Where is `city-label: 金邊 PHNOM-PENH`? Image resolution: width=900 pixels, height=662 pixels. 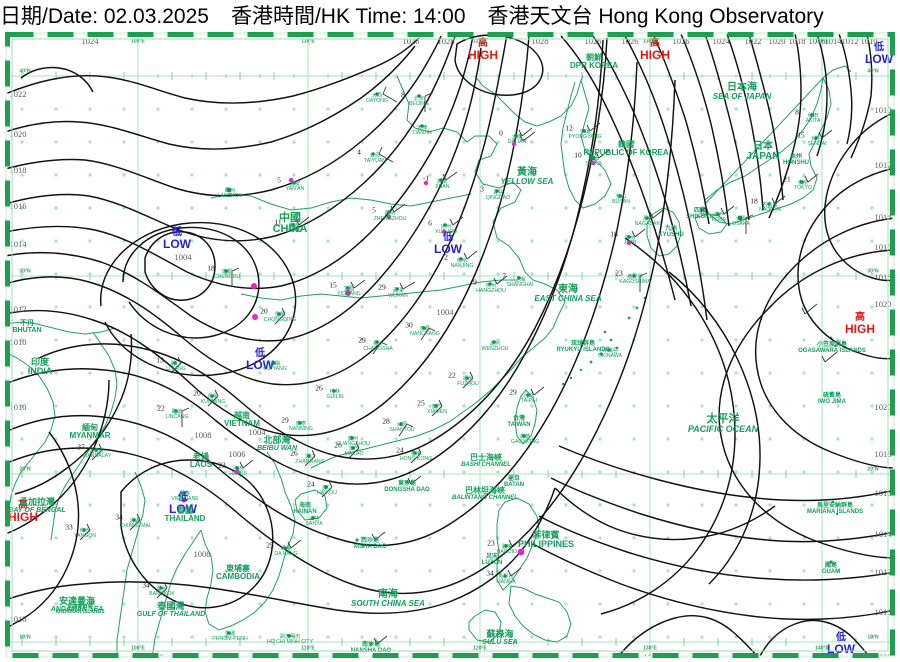 city-label: 金邊 PHNOM-PENH is located at coordinates (230, 636).